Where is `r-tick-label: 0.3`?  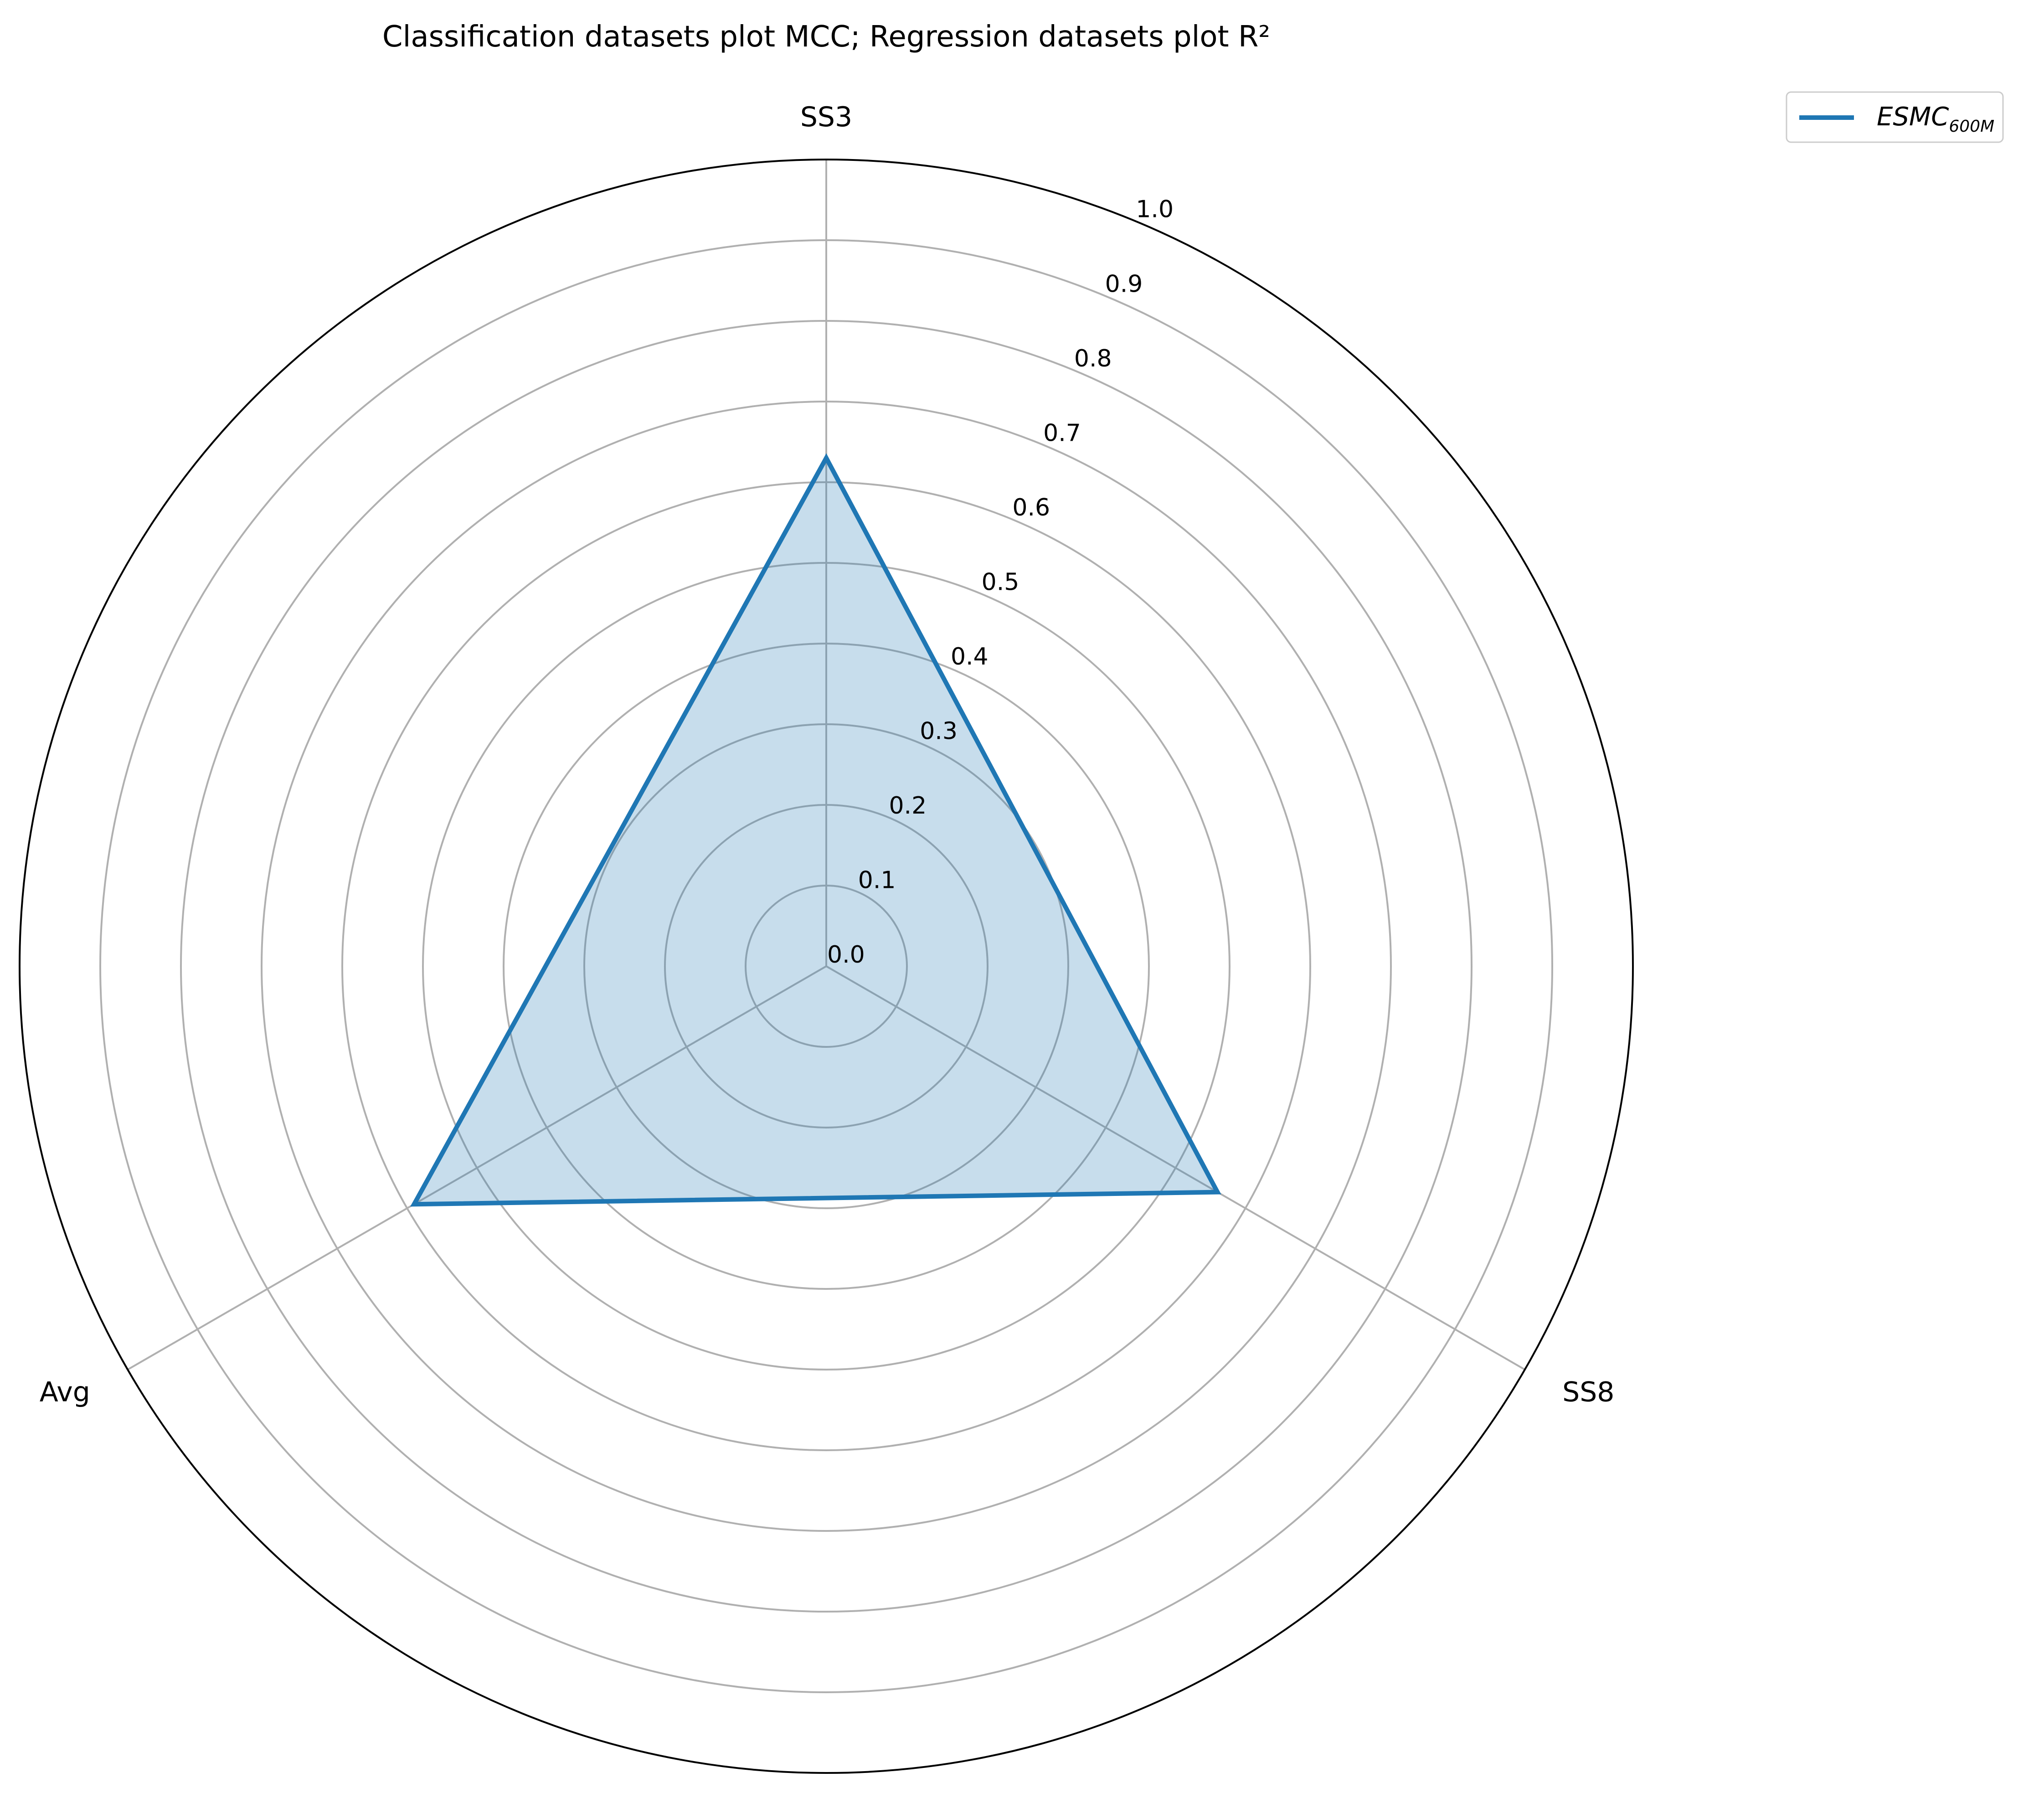 r-tick-label: 0.3 is located at coordinates (939, 731).